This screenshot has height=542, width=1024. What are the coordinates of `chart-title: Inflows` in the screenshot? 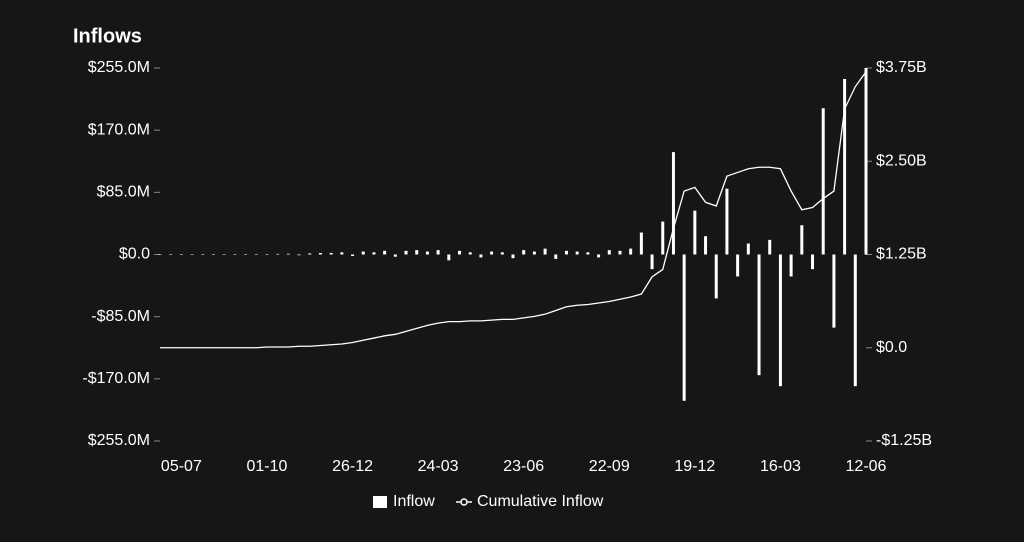 It's located at (107, 36).